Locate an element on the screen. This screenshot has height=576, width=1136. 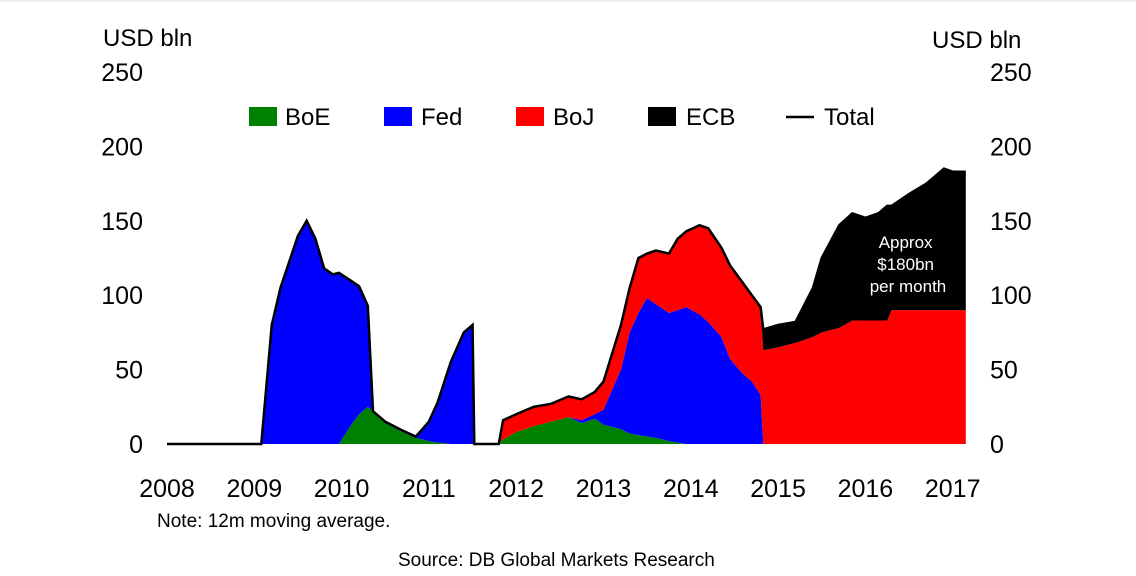
legend-label-boj: BoJ is located at coordinates (573, 117).